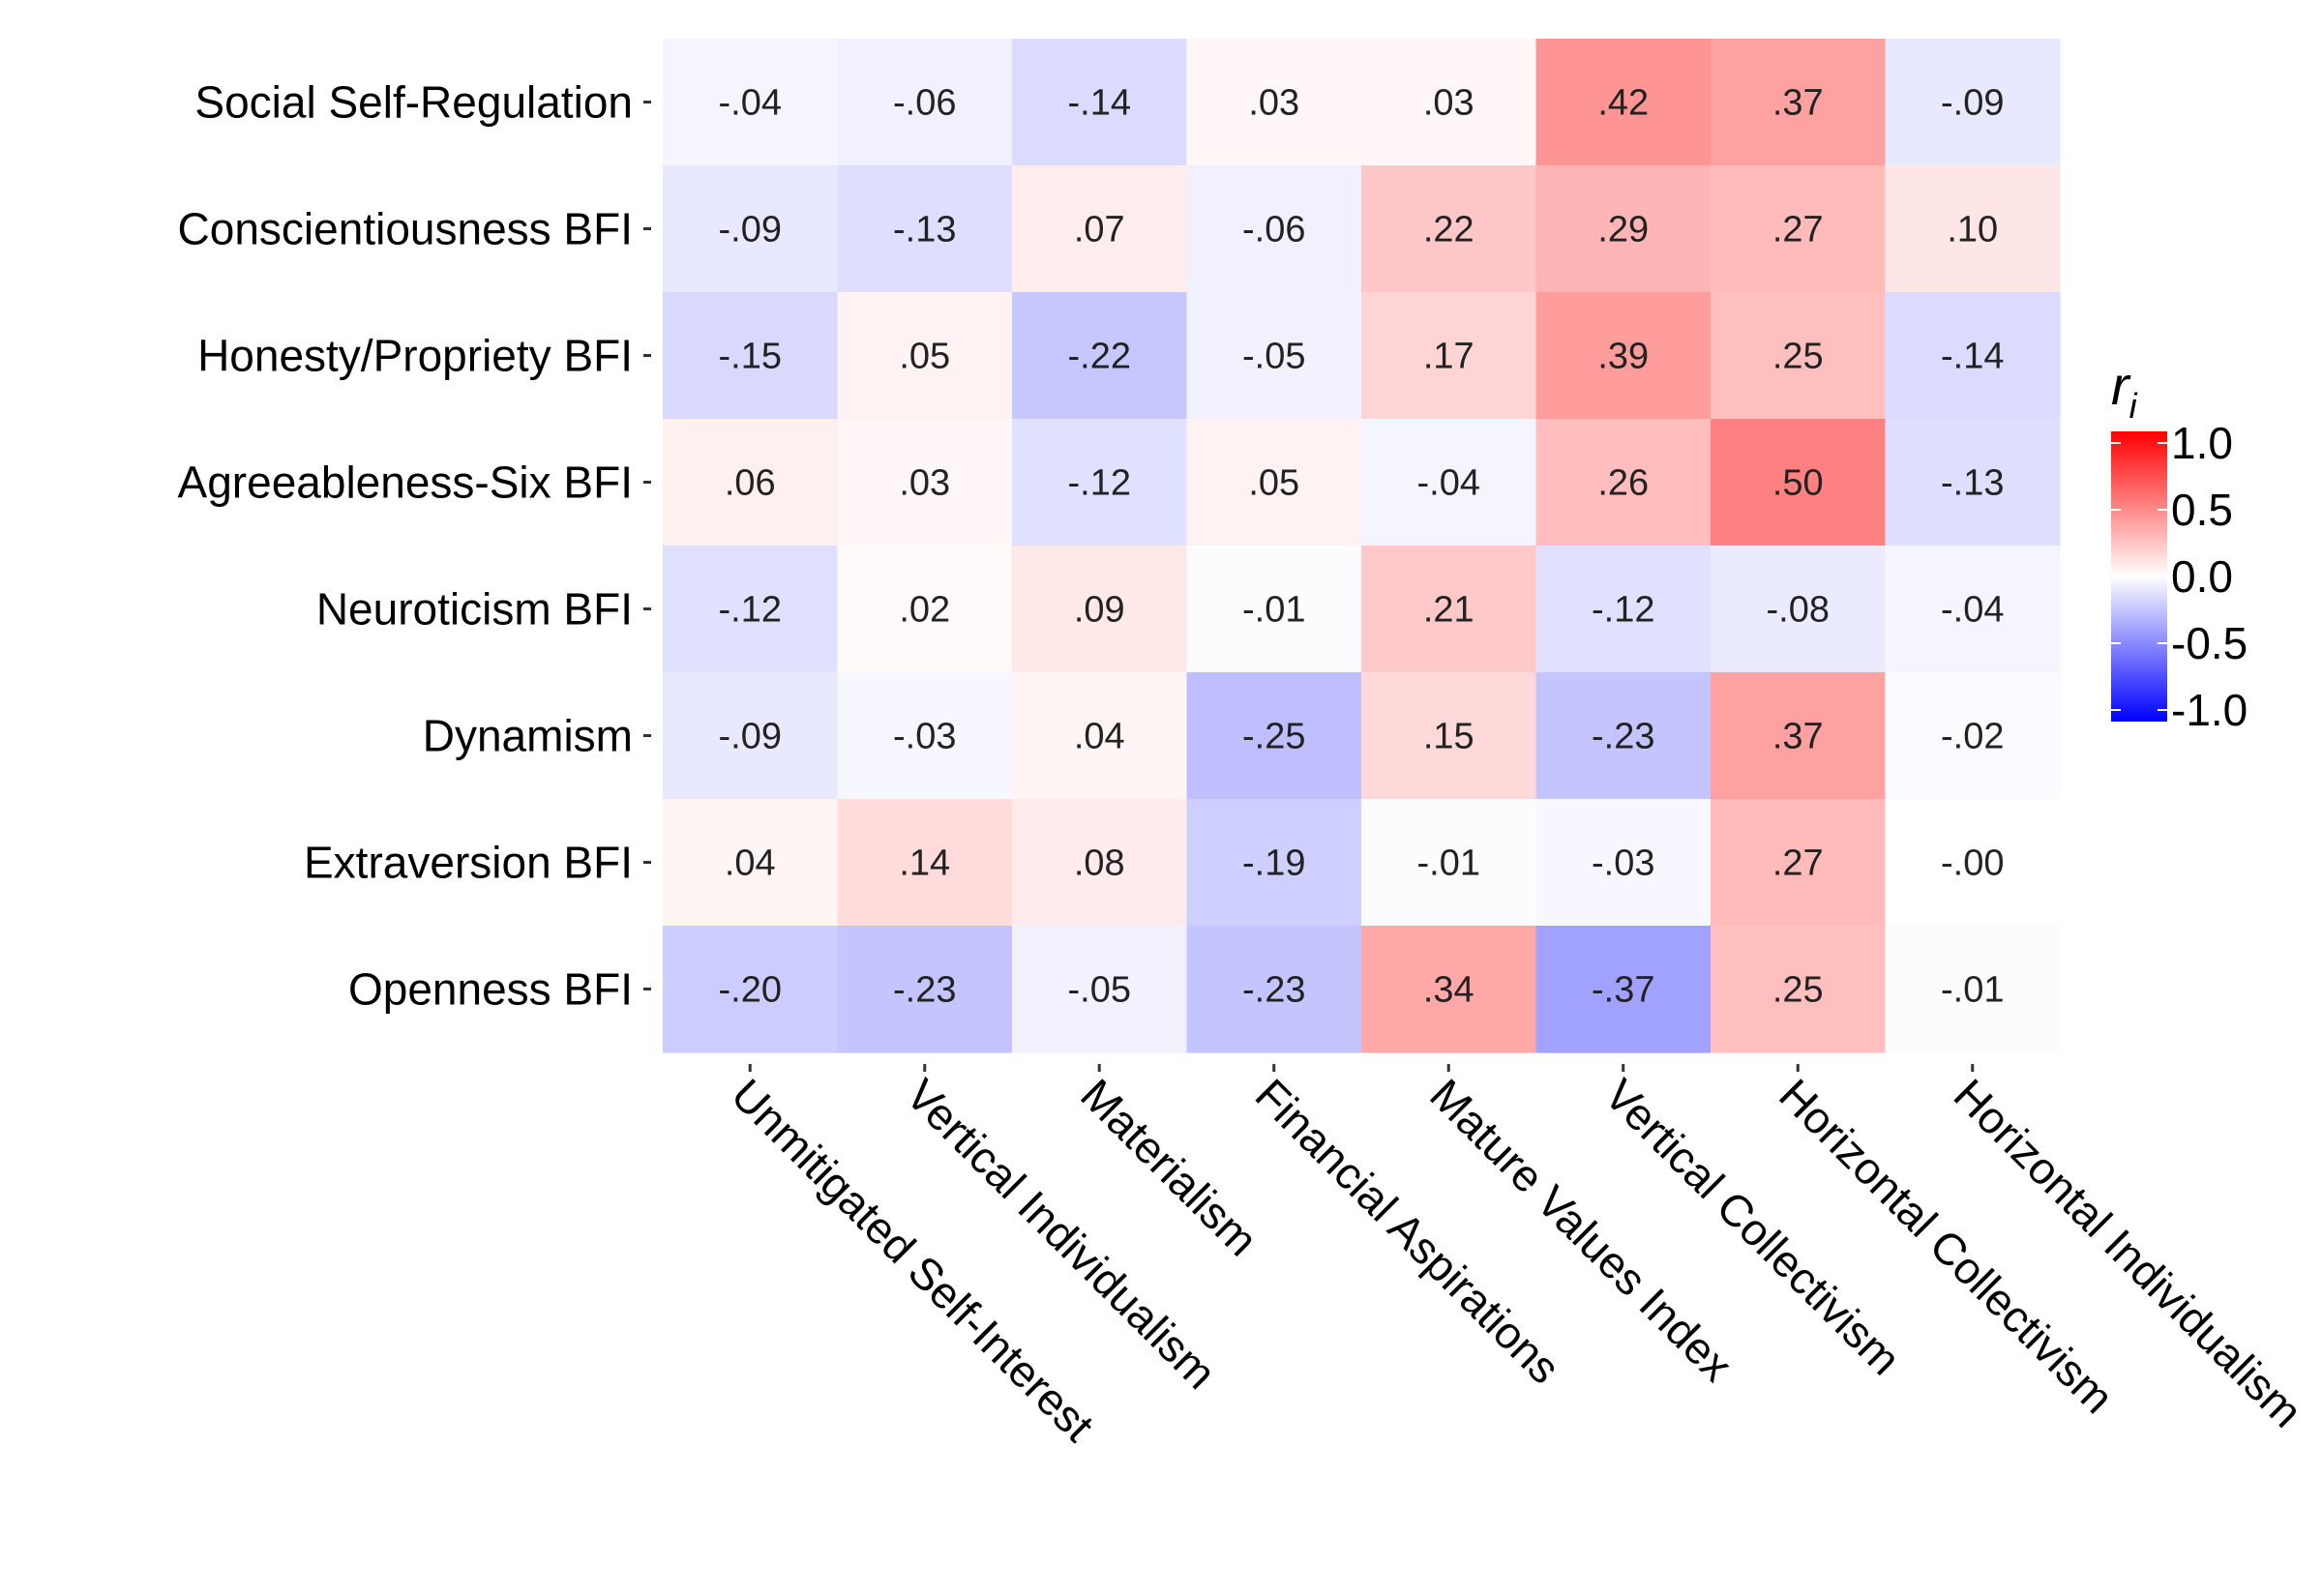 Image resolution: width=2322 pixels, height=1596 pixels. What do you see at coordinates (2202, 510) in the screenshot?
I see `legend-tick-label: 0.5` at bounding box center [2202, 510].